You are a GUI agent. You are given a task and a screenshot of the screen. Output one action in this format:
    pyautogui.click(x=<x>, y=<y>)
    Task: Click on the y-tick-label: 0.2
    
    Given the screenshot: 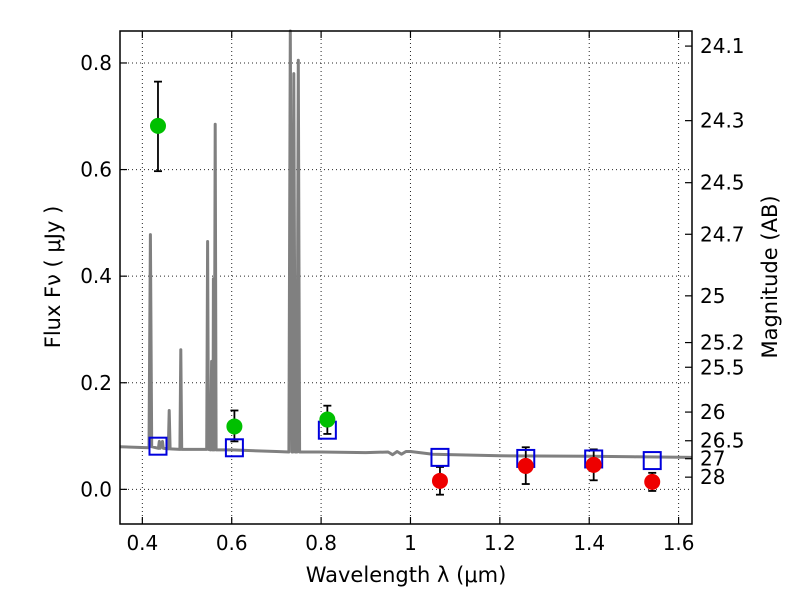 What is the action you would take?
    pyautogui.click(x=96, y=383)
    